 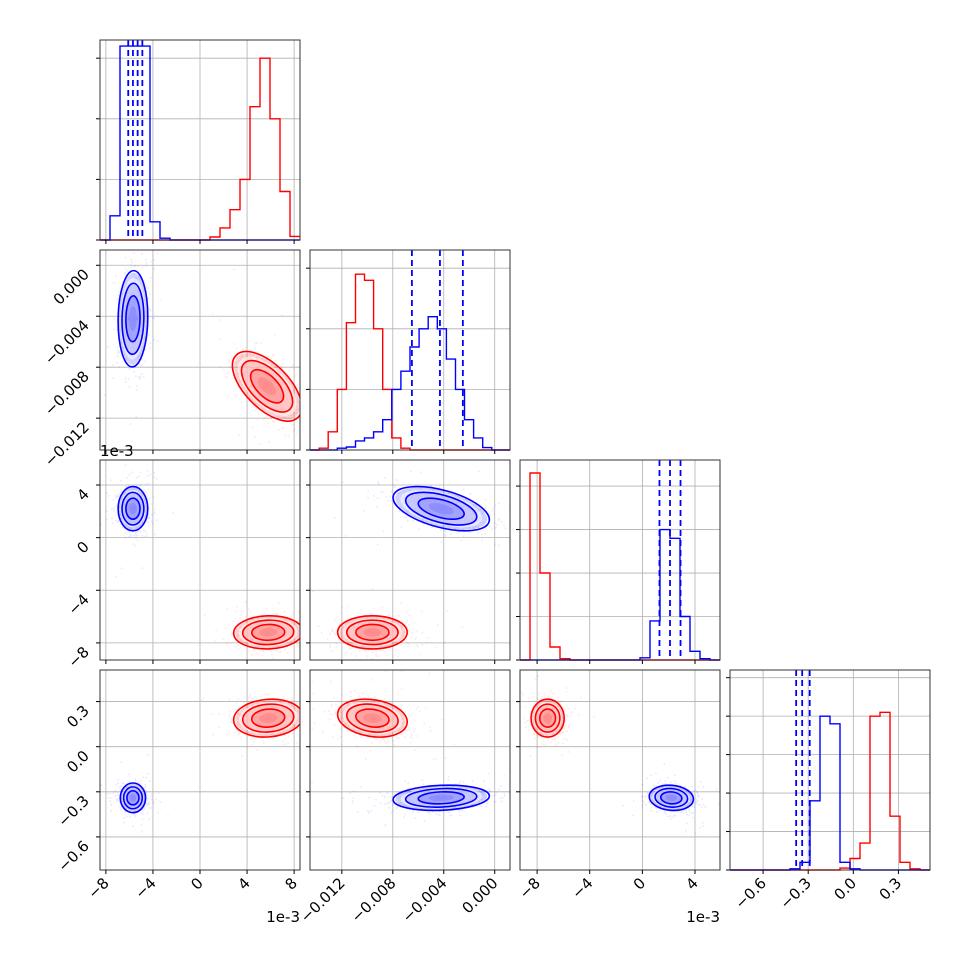 I want to click on y-tick-label: 0.000, so click(x=71, y=286).